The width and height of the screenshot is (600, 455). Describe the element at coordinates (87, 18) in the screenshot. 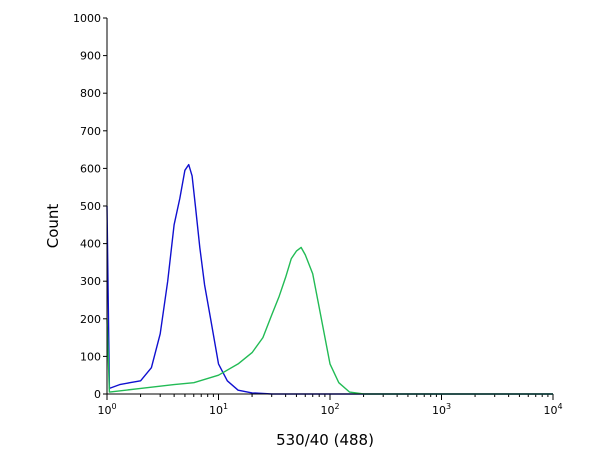

I see `y-tick-label: 1000` at that location.